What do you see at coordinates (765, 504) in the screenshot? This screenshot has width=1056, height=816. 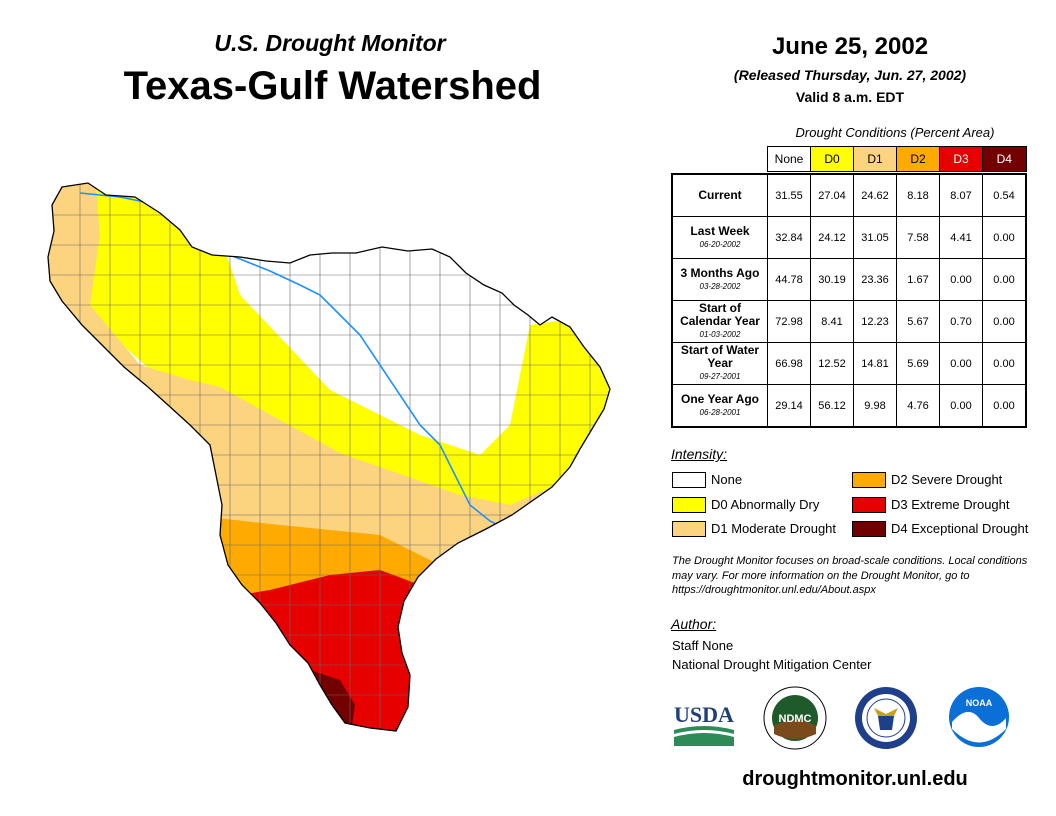 I see `legend-label: D0 Abnormally Dry` at bounding box center [765, 504].